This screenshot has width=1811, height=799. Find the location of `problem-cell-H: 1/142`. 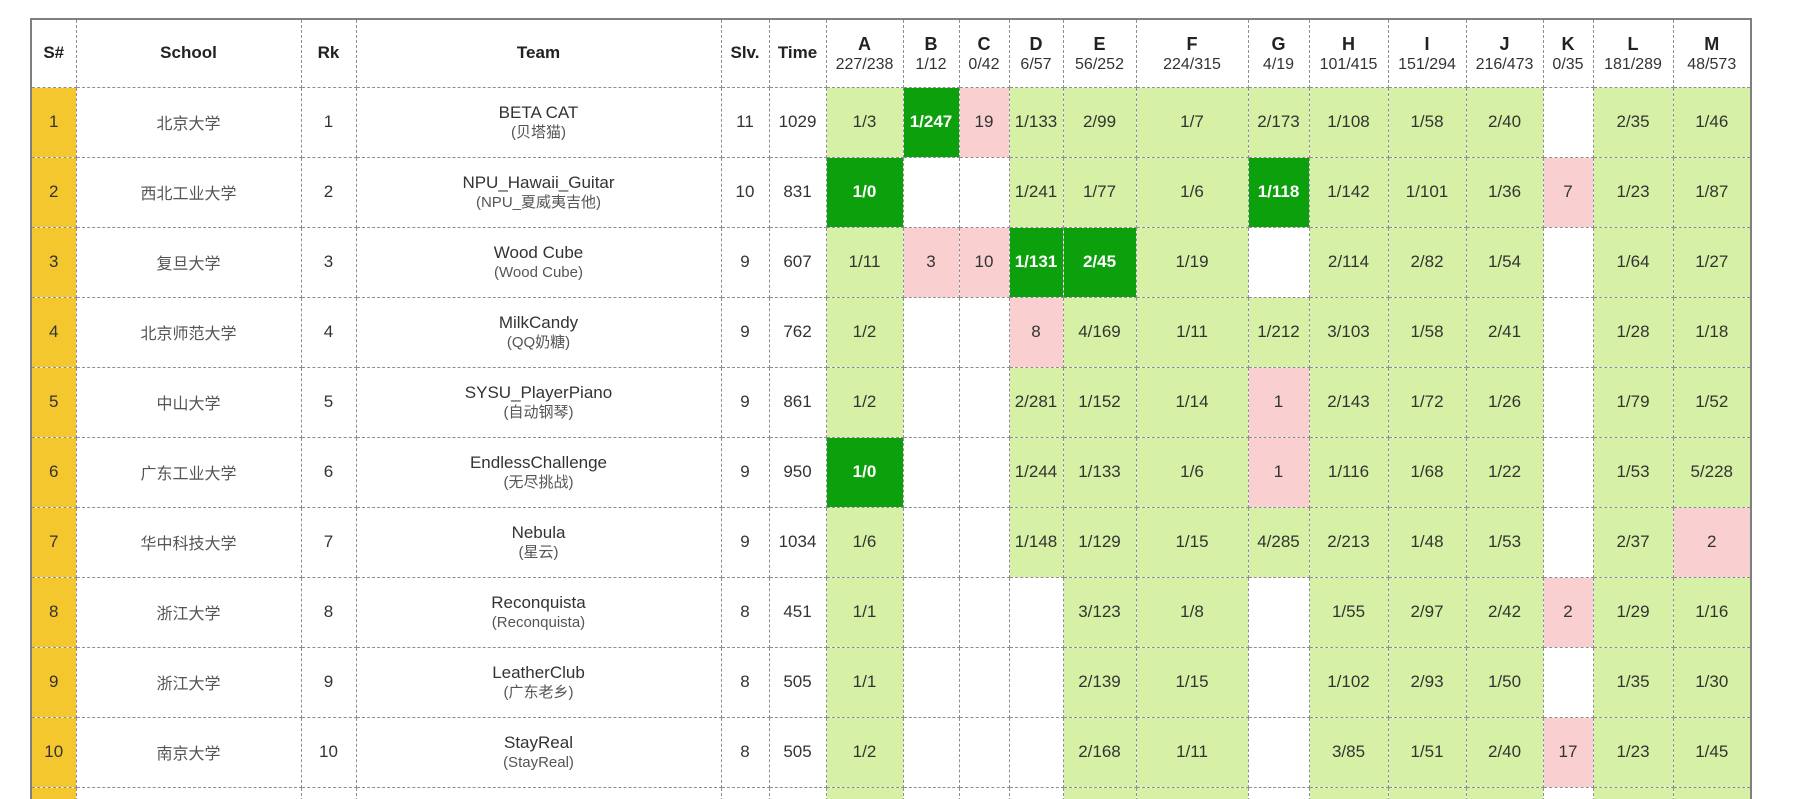

problem-cell-H: 1/142 is located at coordinates (1348, 192).